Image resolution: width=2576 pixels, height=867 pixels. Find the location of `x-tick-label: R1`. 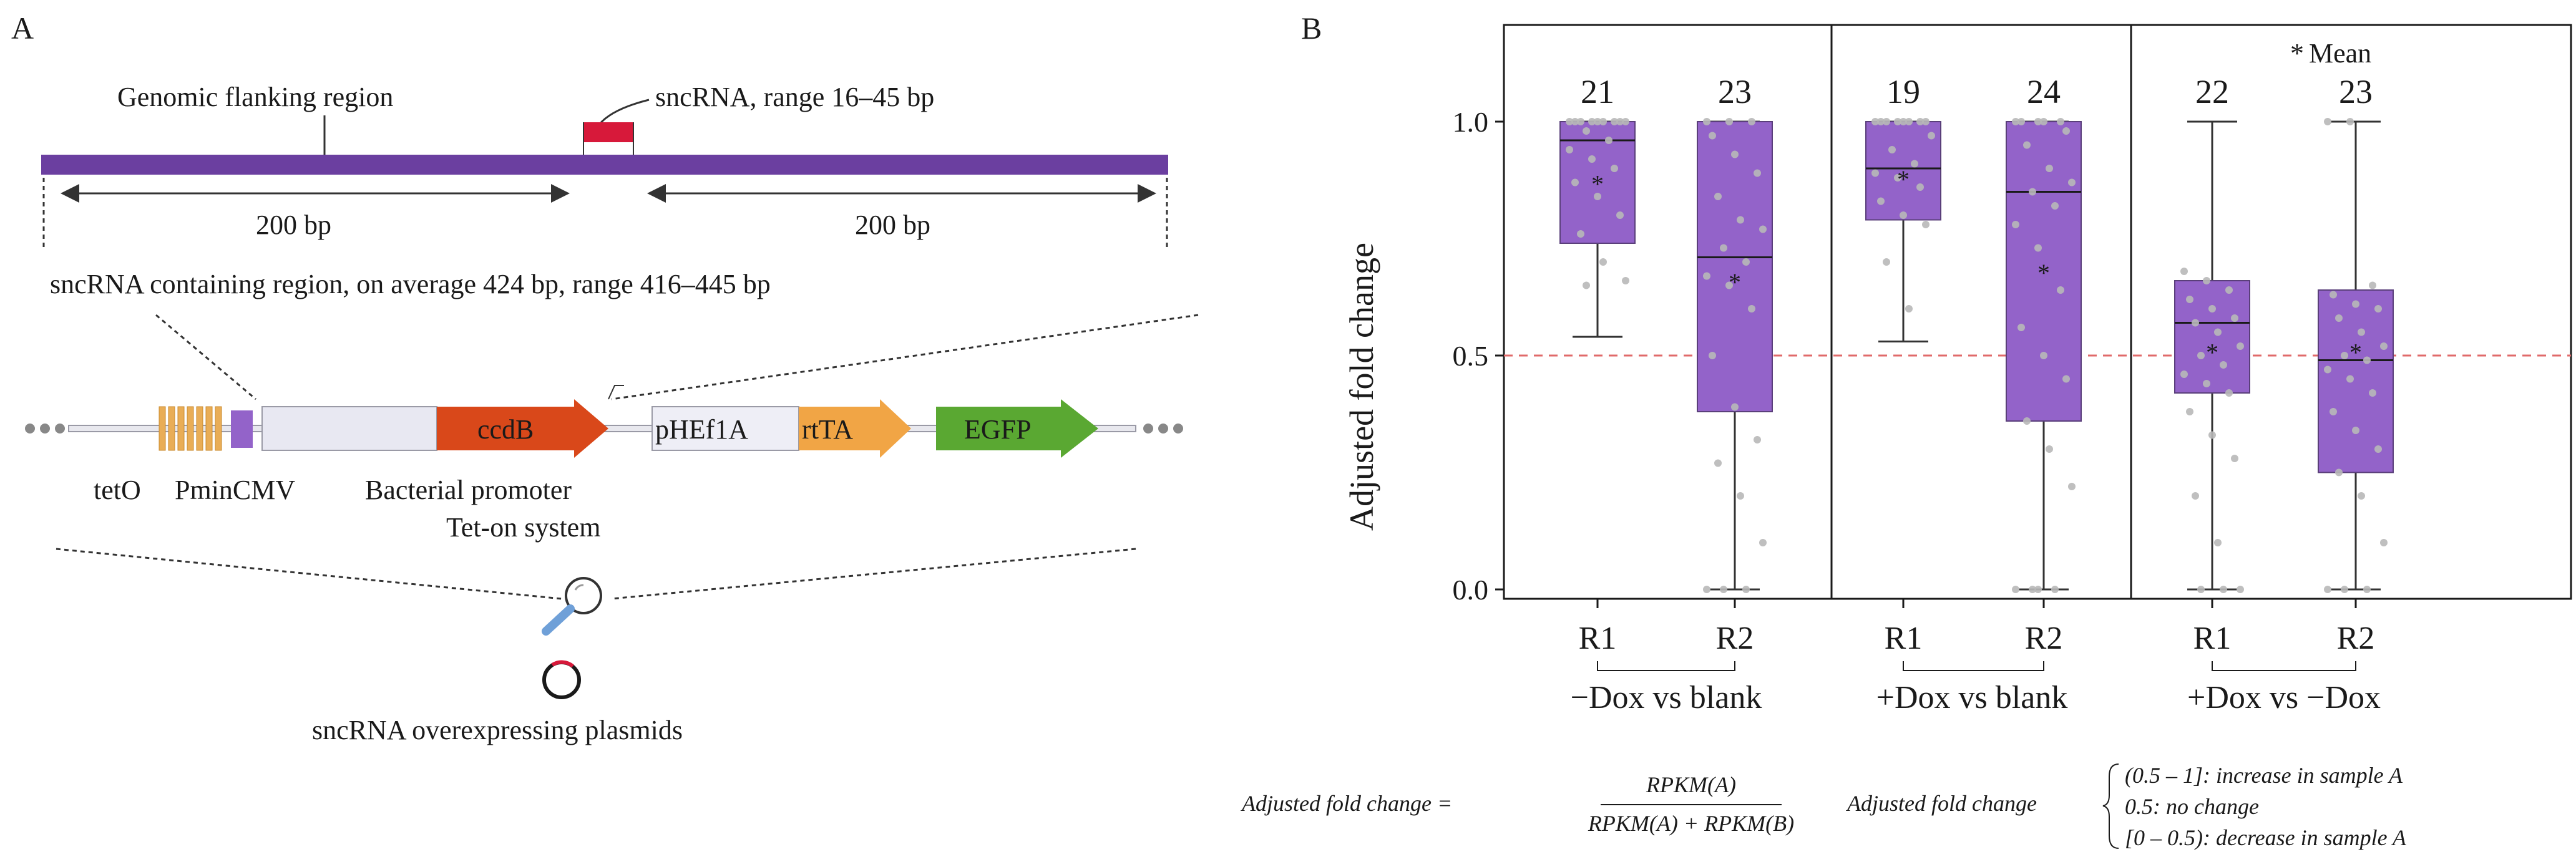

x-tick-label: R1 is located at coordinates (1598, 639).